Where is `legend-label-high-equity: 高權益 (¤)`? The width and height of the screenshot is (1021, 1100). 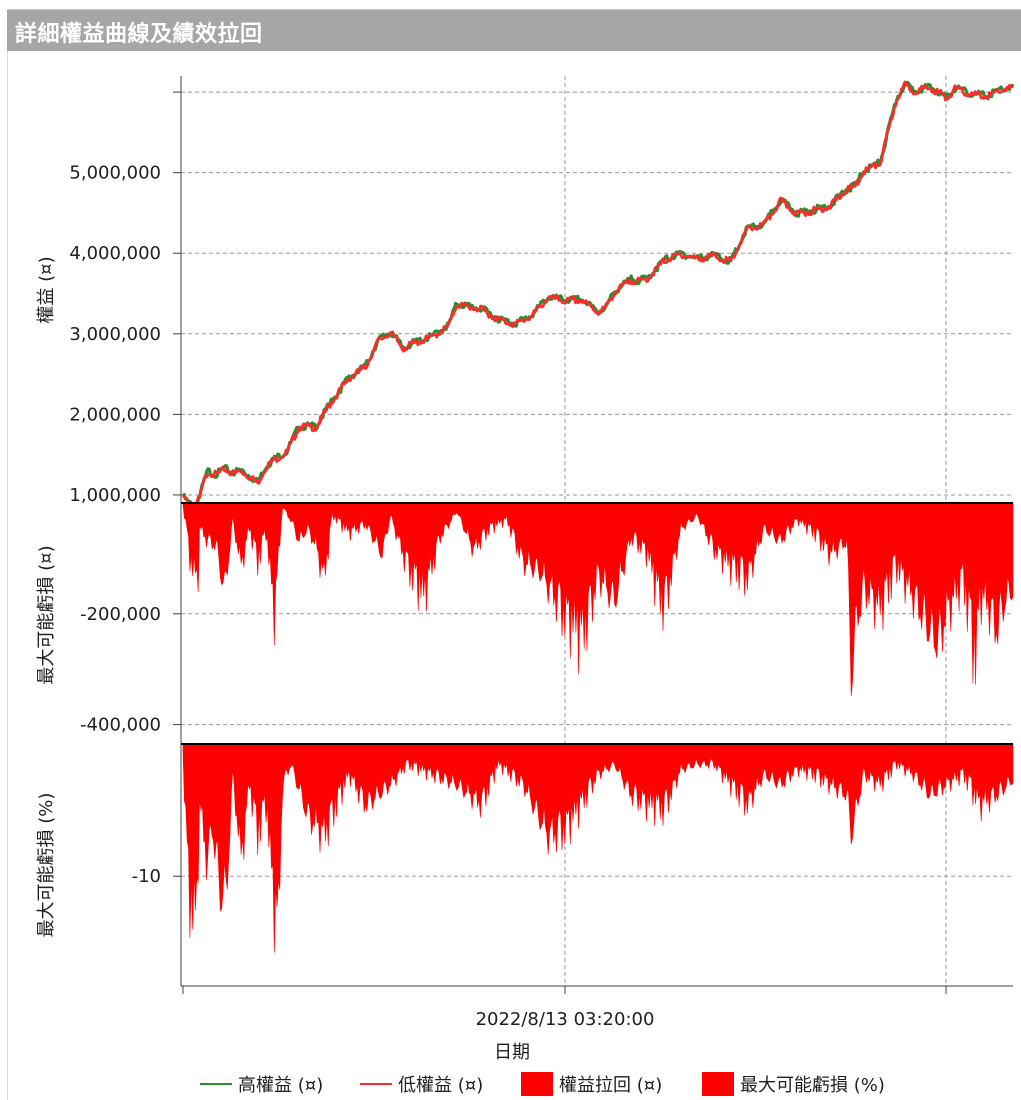
legend-label-high-equity: 高權益 (¤) is located at coordinates (281, 1085).